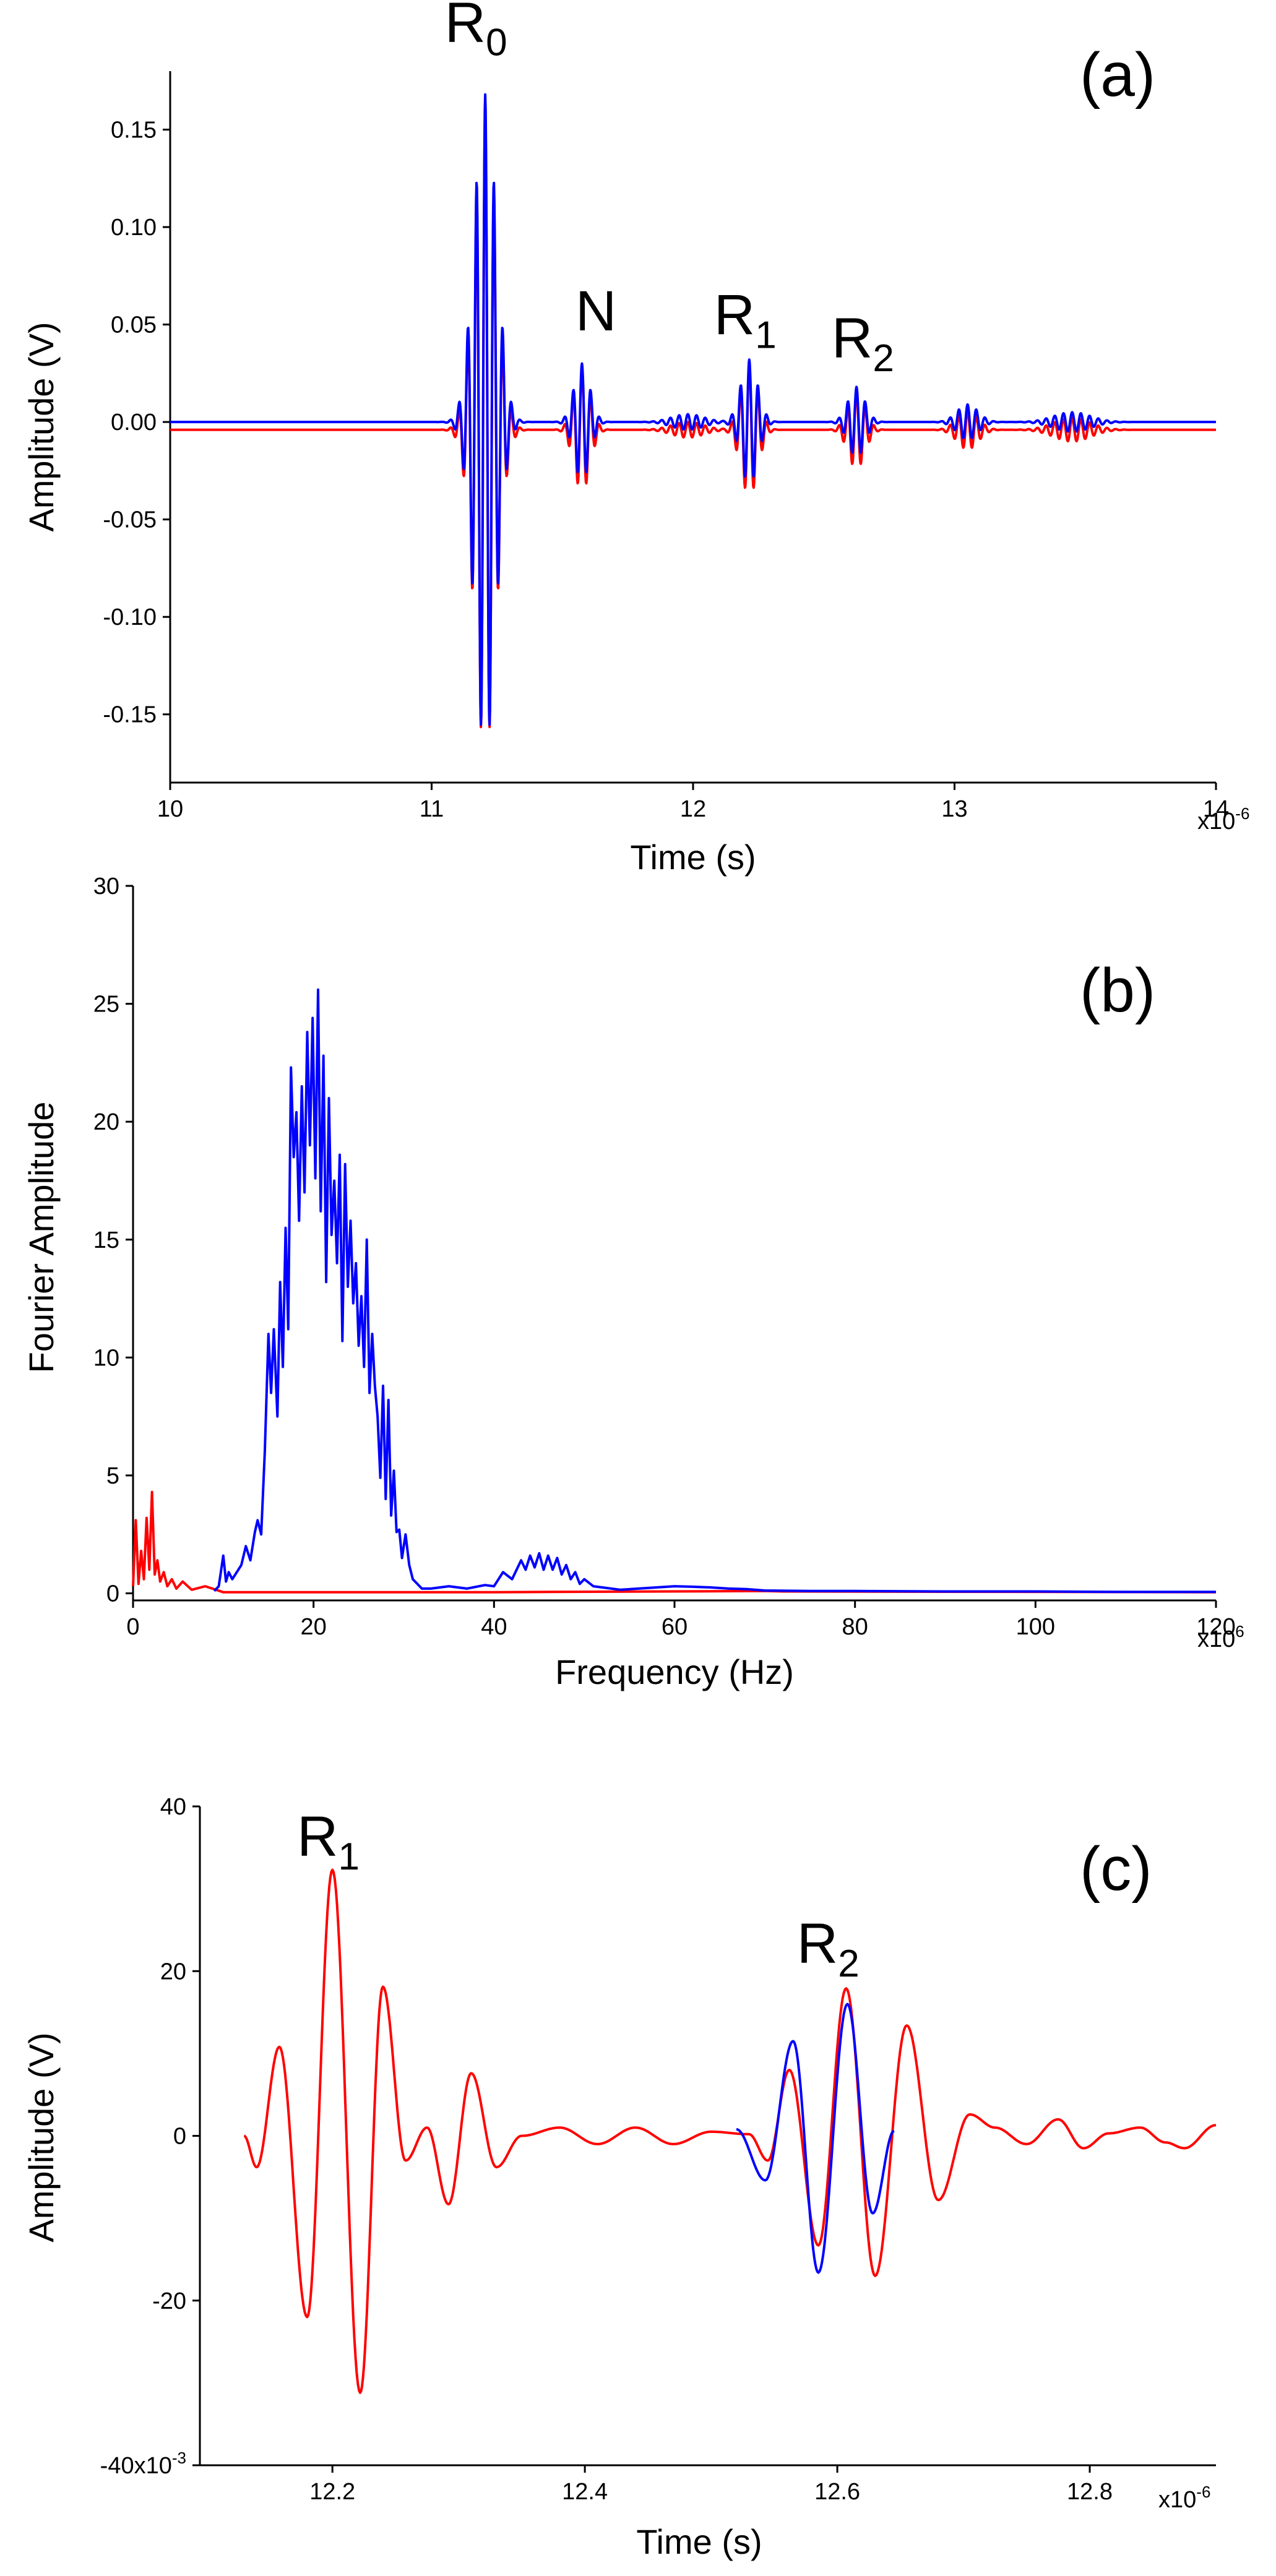 This screenshot has width=1276, height=2576. I want to click on panel-c-ytick-label: 20, so click(173, 1972).